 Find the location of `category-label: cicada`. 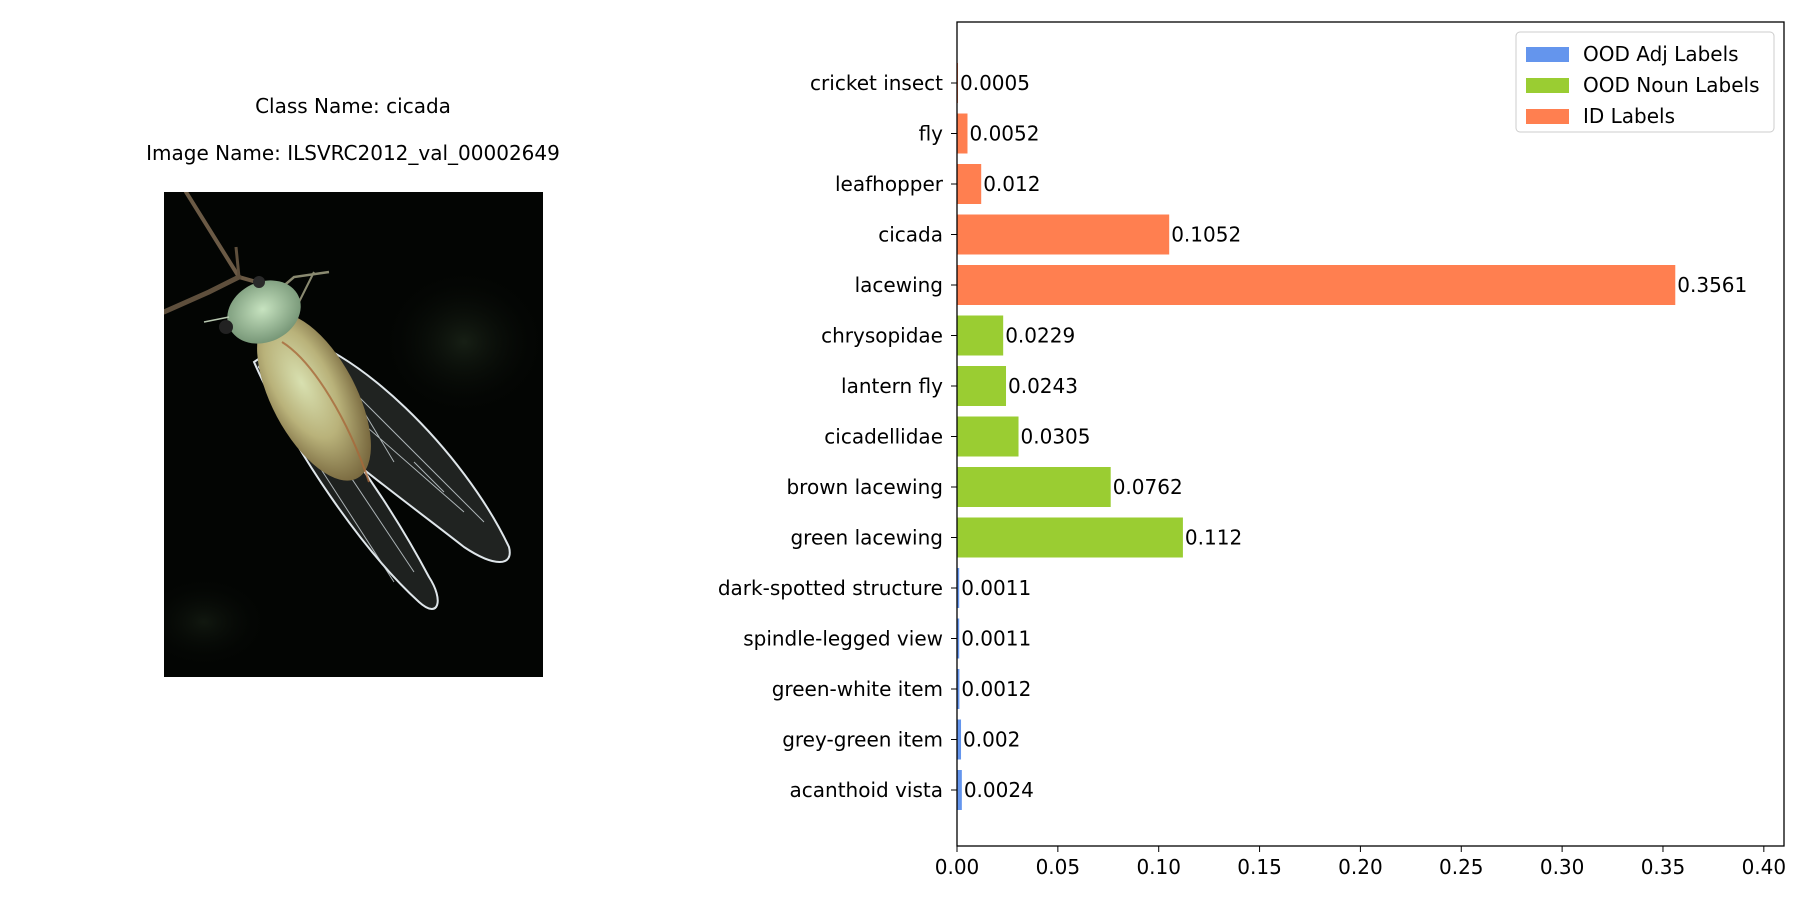

category-label: cicada is located at coordinates (910, 235).